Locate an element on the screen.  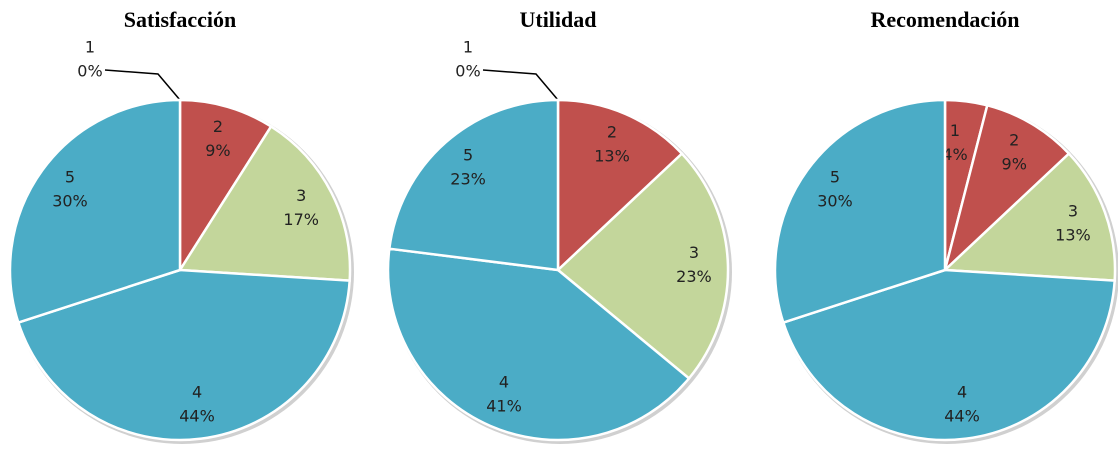
slice-label: 4% is located at coordinates (954, 154).